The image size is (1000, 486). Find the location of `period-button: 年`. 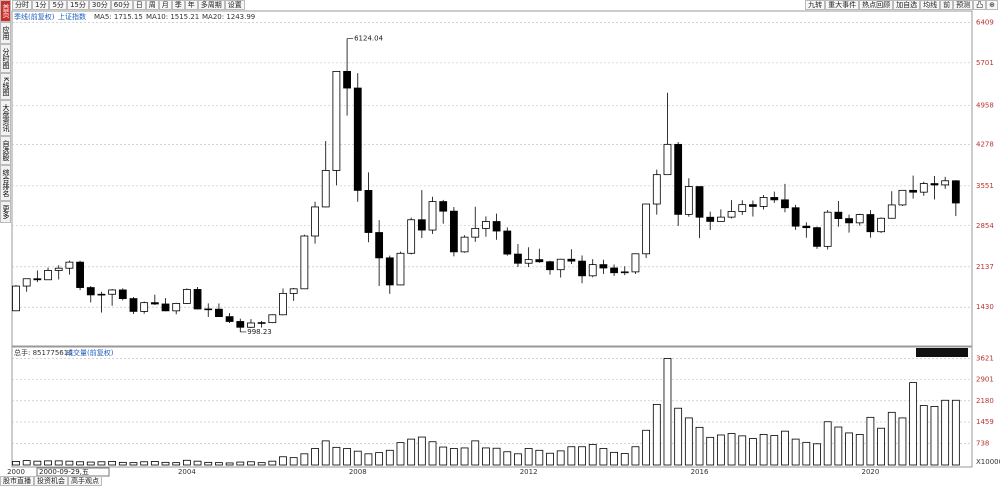

period-button: 年 is located at coordinates (191, 5).